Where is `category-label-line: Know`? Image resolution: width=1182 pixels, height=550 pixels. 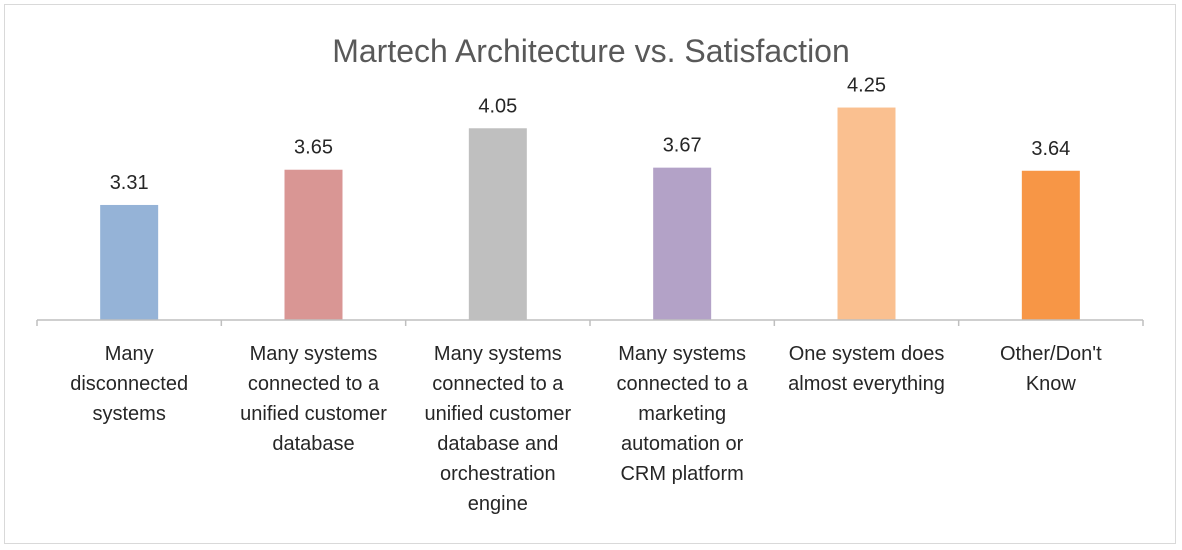
category-label-line: Know is located at coordinates (1051, 384).